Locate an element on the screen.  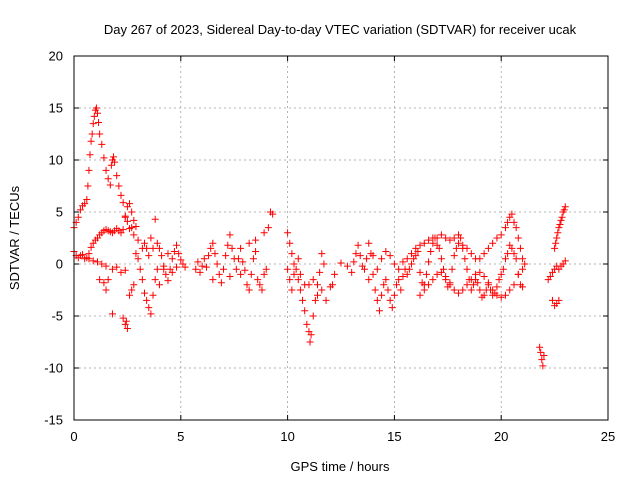
x-axis-label: GPS time / hours is located at coordinates (340, 466).